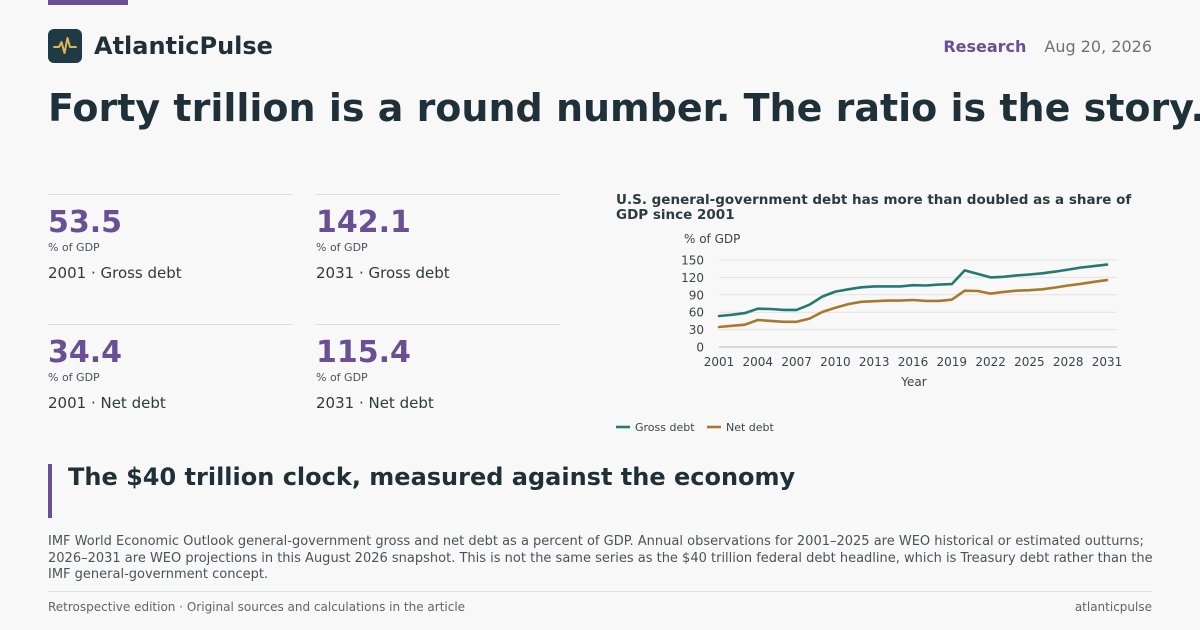 This screenshot has width=1200, height=630. I want to click on series-line-gross-debt, so click(913, 290).